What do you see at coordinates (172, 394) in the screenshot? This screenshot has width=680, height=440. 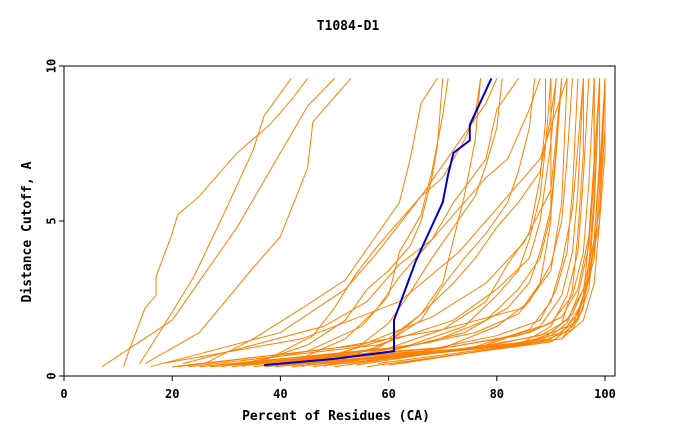 I see `x-tick-label: 20` at bounding box center [172, 394].